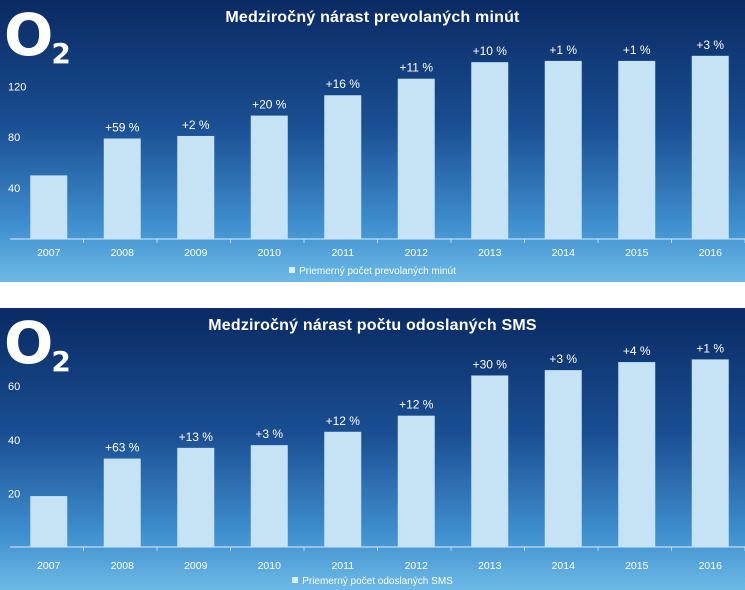 The width and height of the screenshot is (745, 590). I want to click on data-label: +20 %, so click(269, 105).